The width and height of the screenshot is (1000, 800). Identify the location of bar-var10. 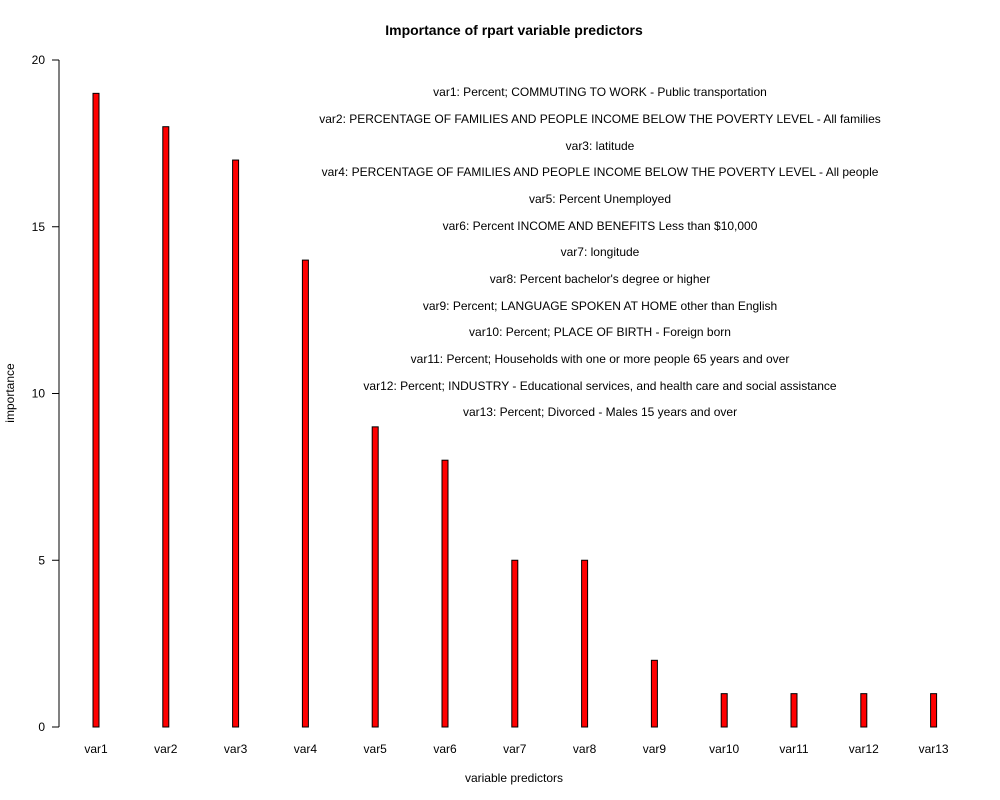
(724, 710).